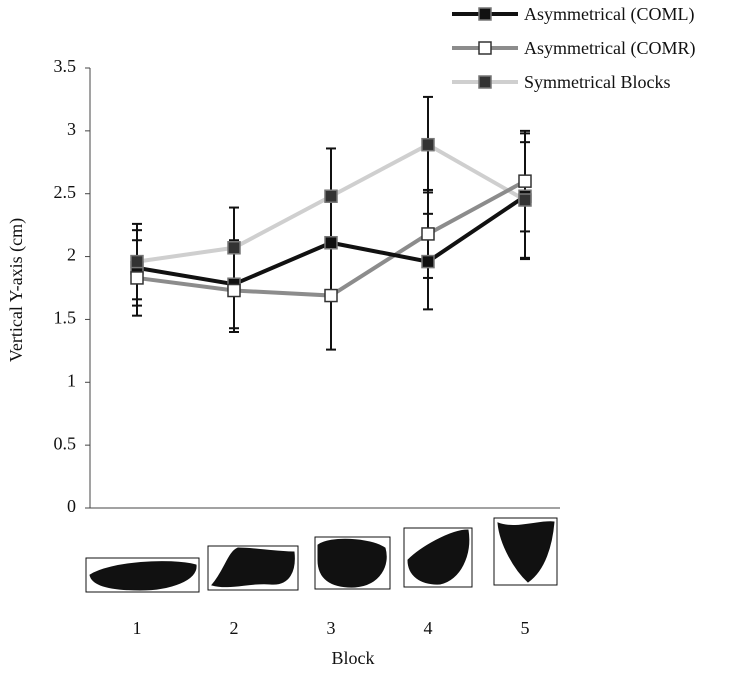  Describe the element at coordinates (428, 628) in the screenshot. I see `x-tick-label: 4` at that location.